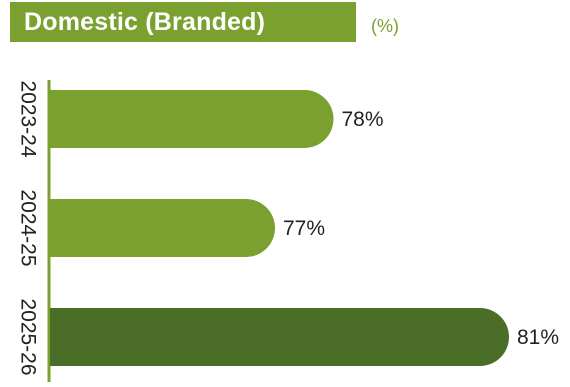 The height and width of the screenshot is (387, 570). I want to click on chart-title: Domestic (Branded), so click(145, 21).